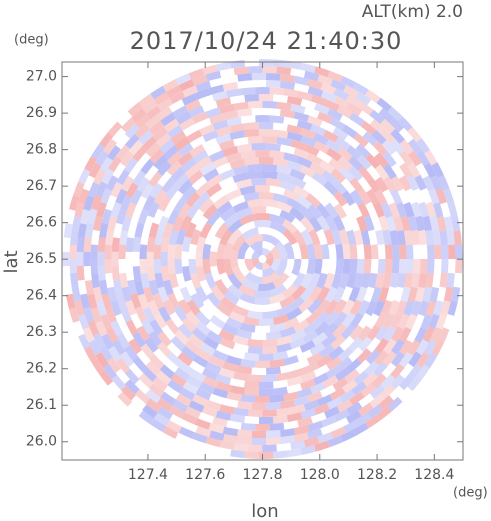 The image size is (491, 521). I want to click on x-tick-label: 127.8, so click(262, 475).